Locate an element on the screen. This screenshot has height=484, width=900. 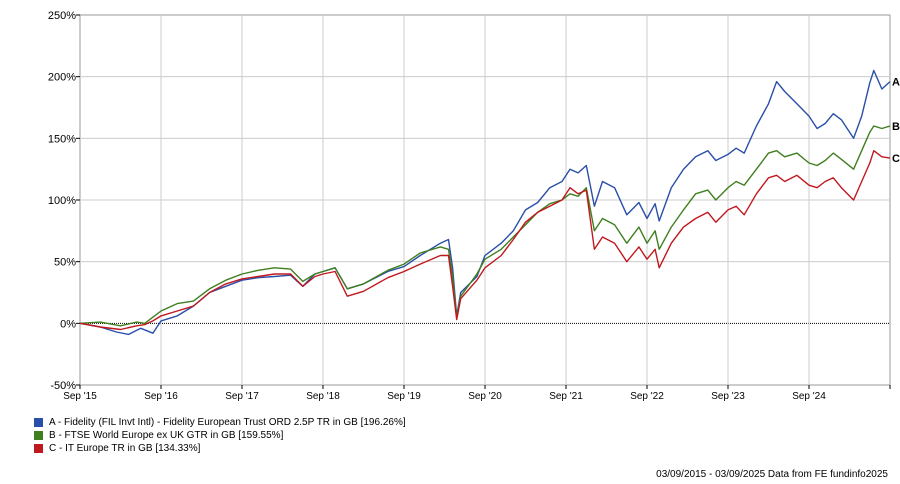
x-tick-label: Sep '20 is located at coordinates (485, 396).